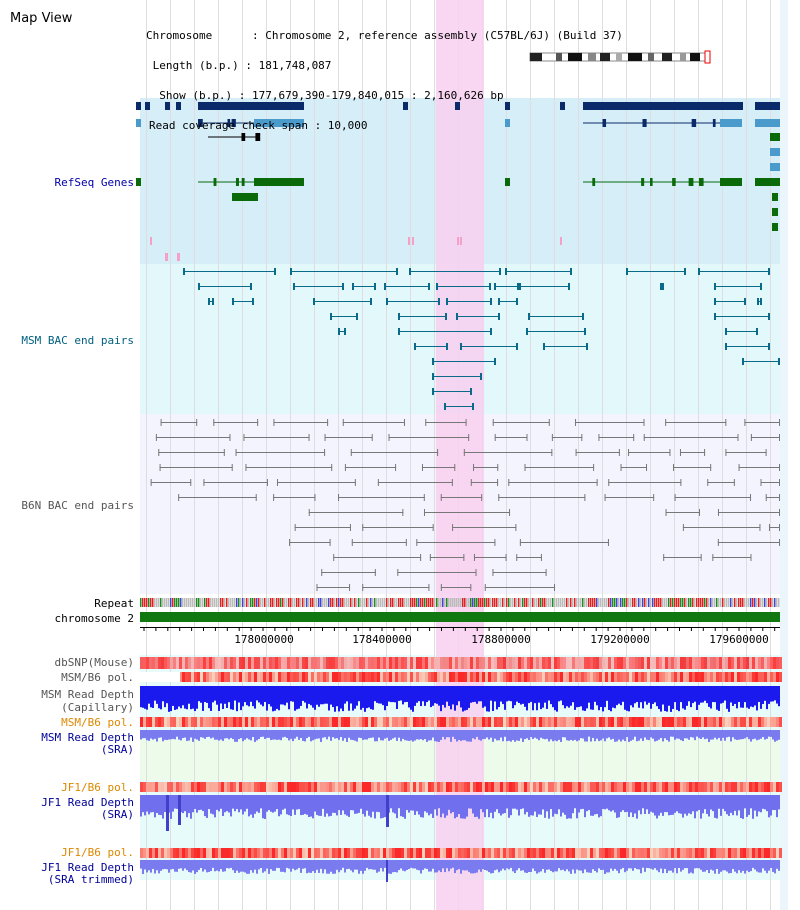 Image resolution: width=800 pixels, height=910 pixels. I want to click on gene-arrow, so click(167, 106).